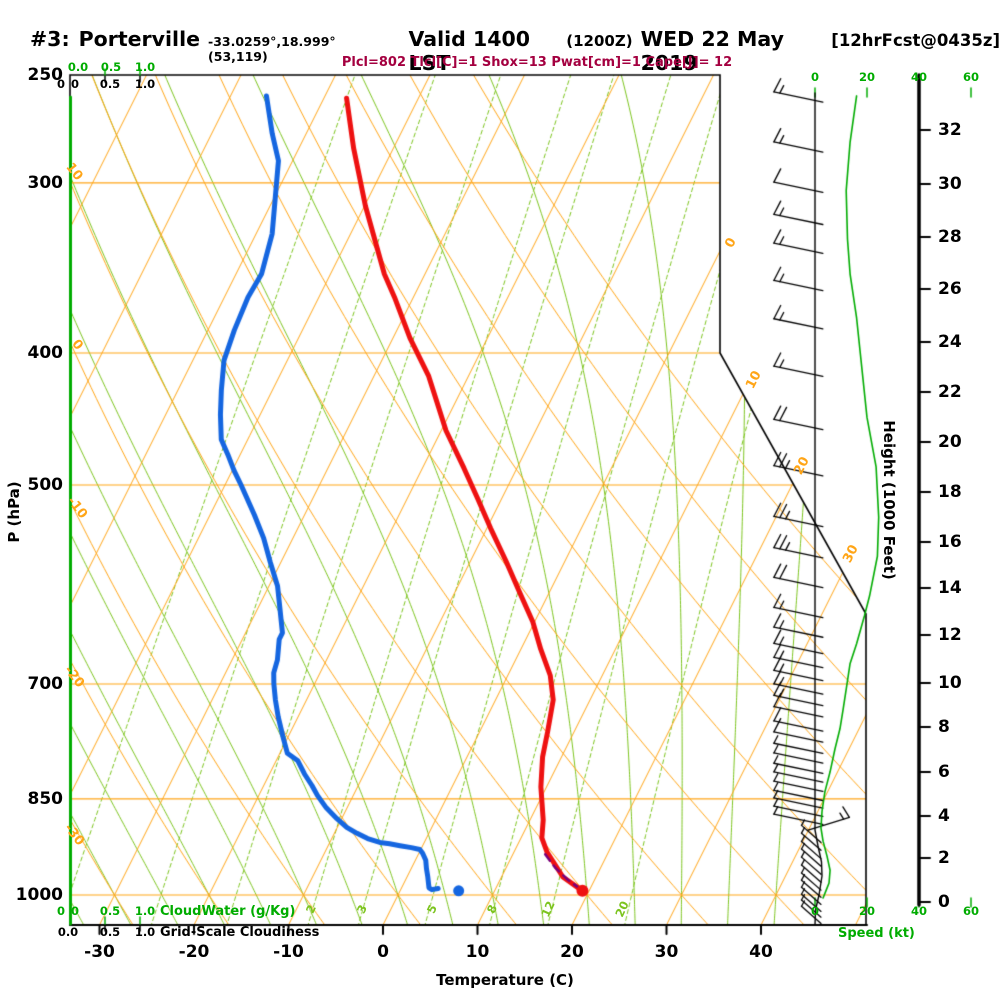  Describe the element at coordinates (815, 77) in the screenshot. I see `speed-tick-label-top: 0` at that location.